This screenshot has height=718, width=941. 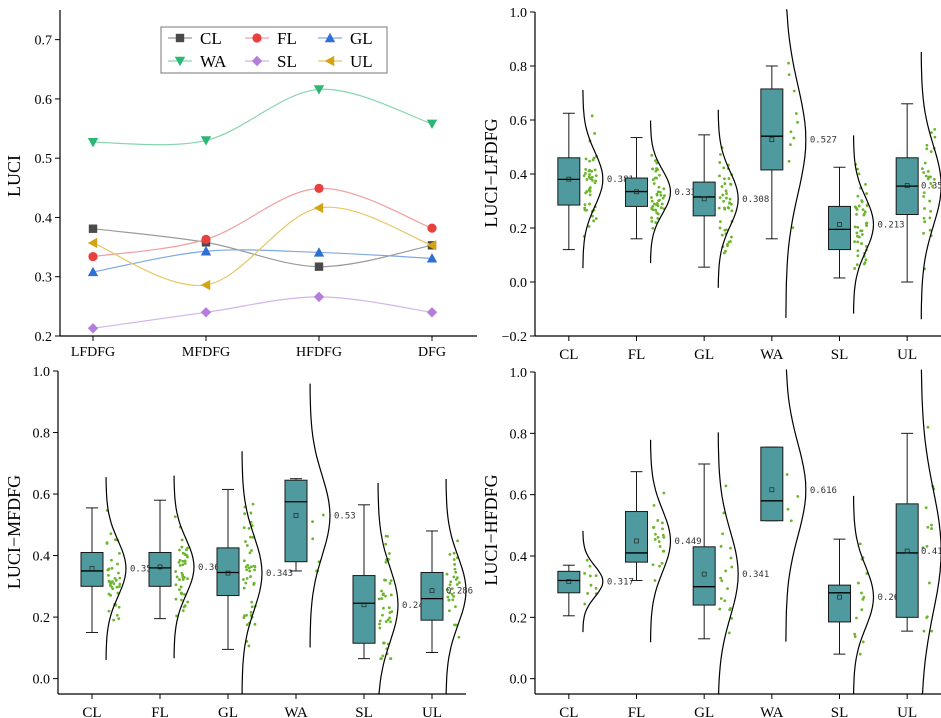 What do you see at coordinates (432, 352) in the screenshot?
I see `x-tick-label: DFG` at bounding box center [432, 352].